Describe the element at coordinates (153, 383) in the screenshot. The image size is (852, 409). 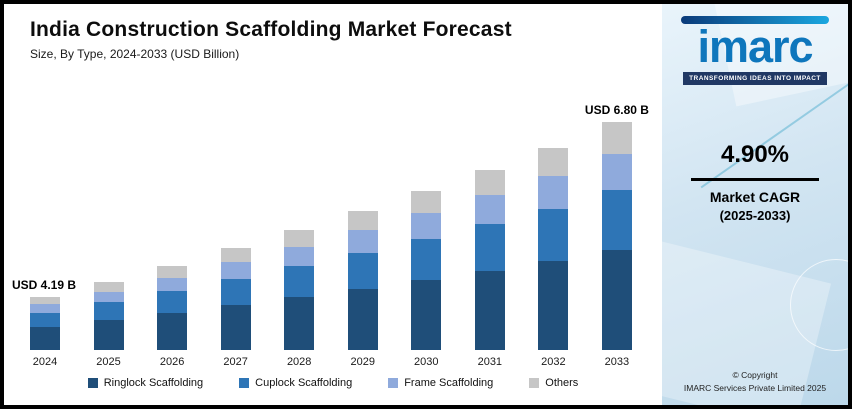
I see `legend-label: Ringlock Scaffolding` at that location.